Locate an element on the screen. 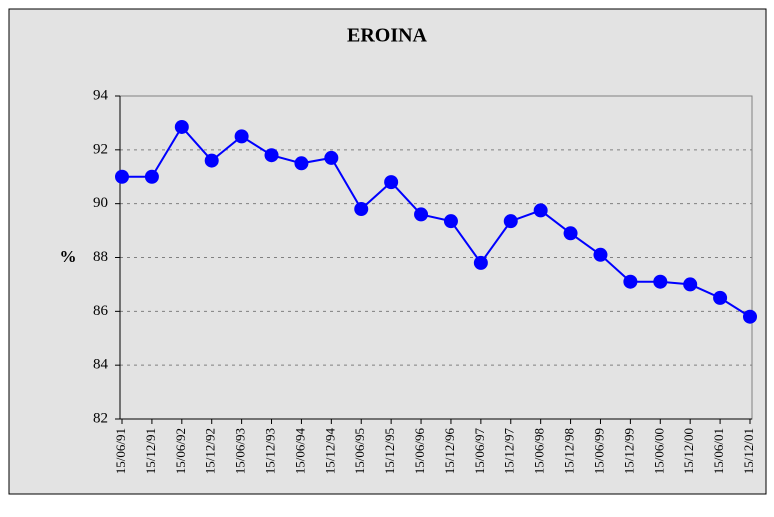 This screenshot has width=774, height=517. x-tick-label: 15/12/96 is located at coordinates (449, 451).